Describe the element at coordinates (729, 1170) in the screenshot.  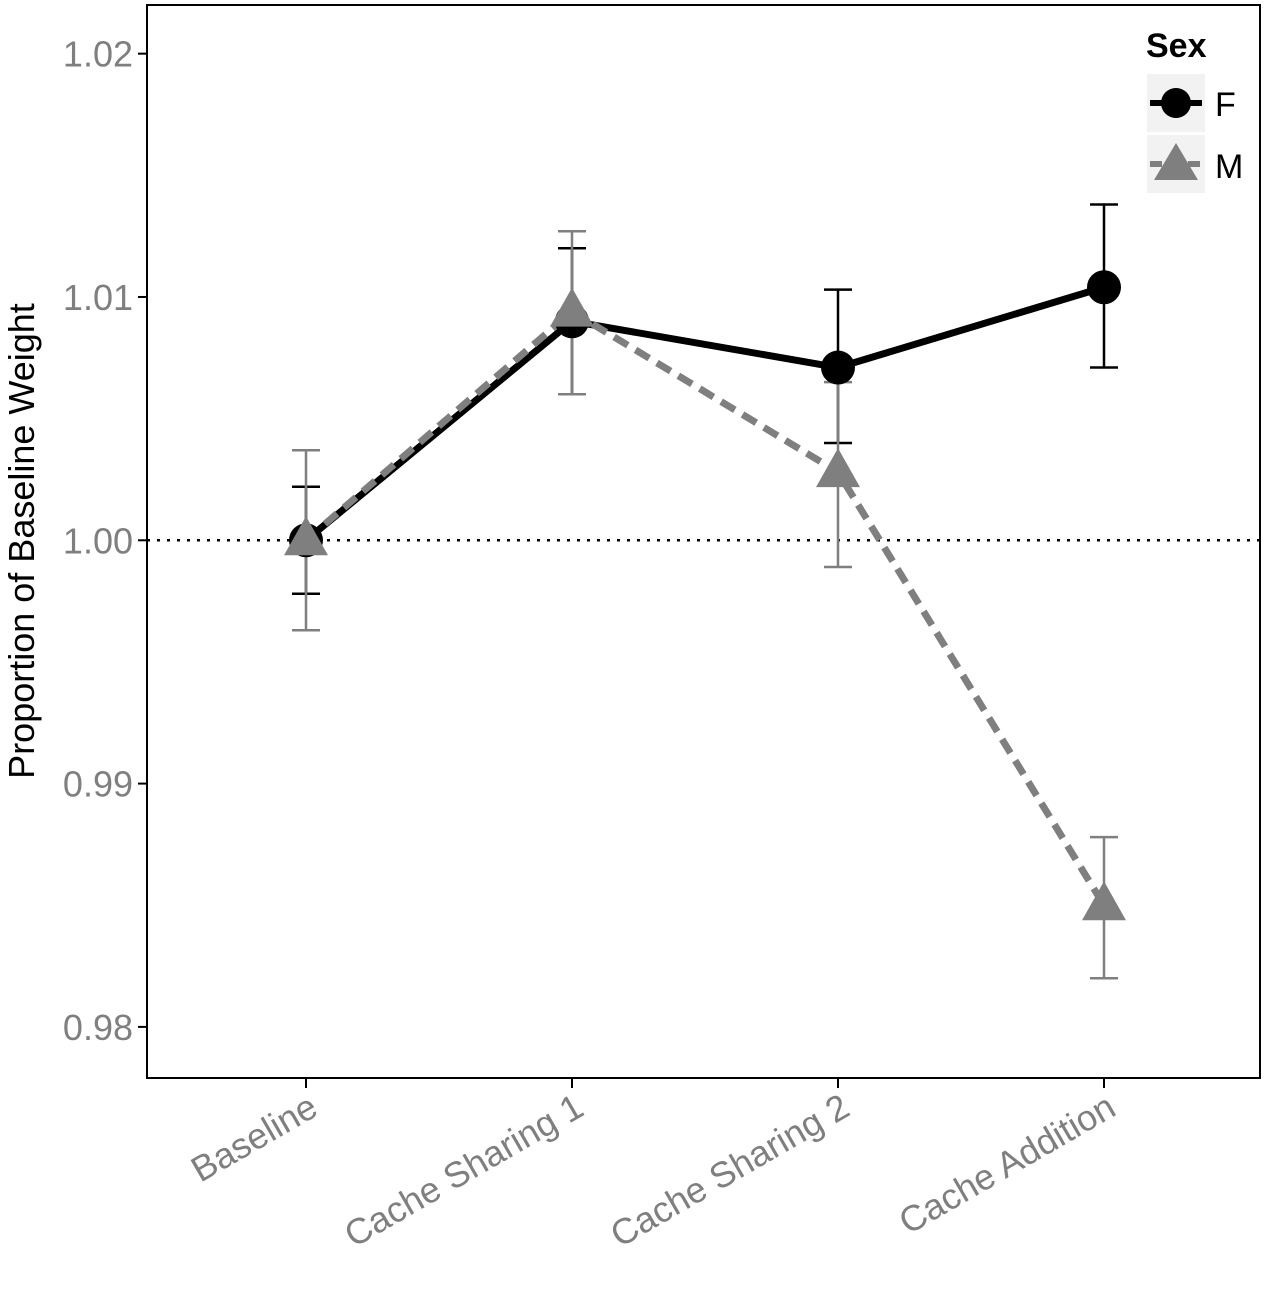
I see `x-tick-label: Cache Sharing 2` at that location.